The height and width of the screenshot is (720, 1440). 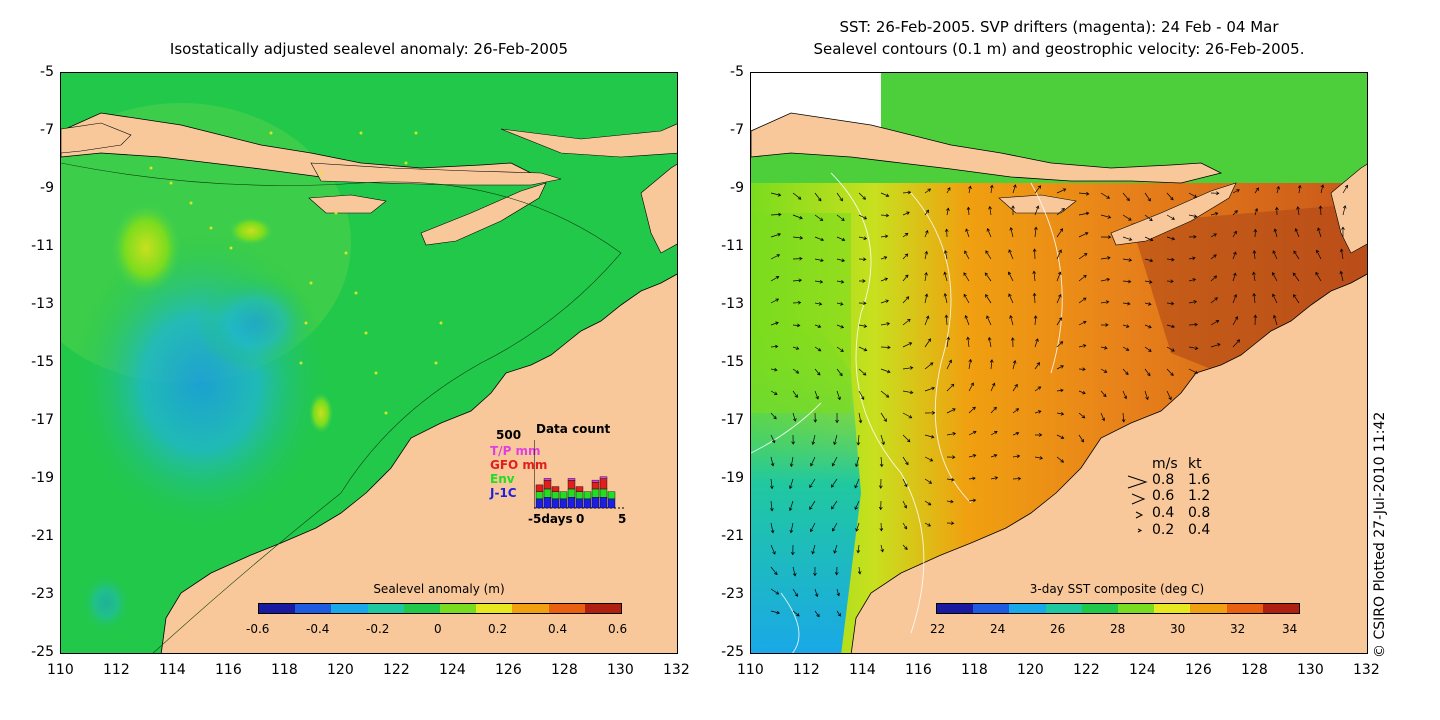 What do you see at coordinates (515, 451) in the screenshot?
I see `series-tp: T/P mm` at bounding box center [515, 451].